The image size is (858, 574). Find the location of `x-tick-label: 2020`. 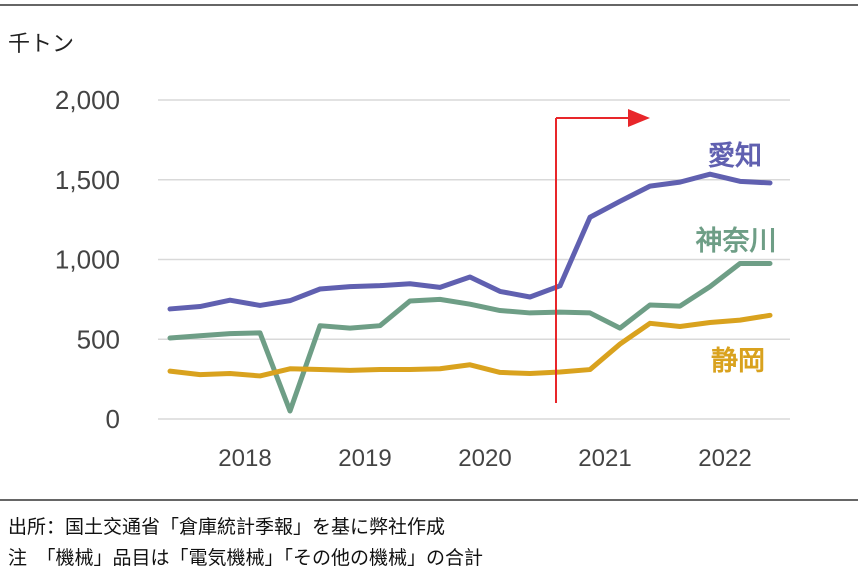

x-tick-label: 2020 is located at coordinates (484, 458).